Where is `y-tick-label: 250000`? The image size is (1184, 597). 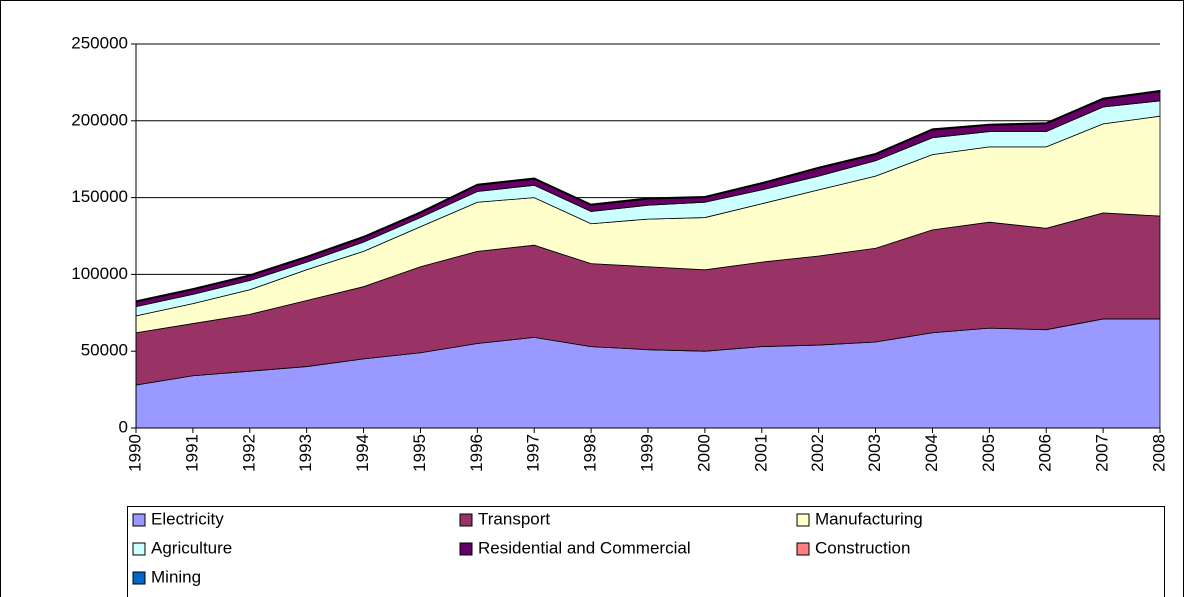
y-tick-label: 250000 is located at coordinates (99, 42).